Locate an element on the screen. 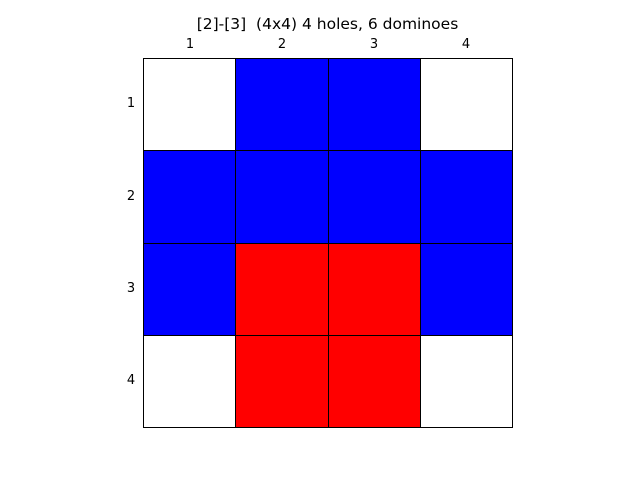 The height and width of the screenshot is (480, 640). column-label-2: 2 is located at coordinates (282, 44).